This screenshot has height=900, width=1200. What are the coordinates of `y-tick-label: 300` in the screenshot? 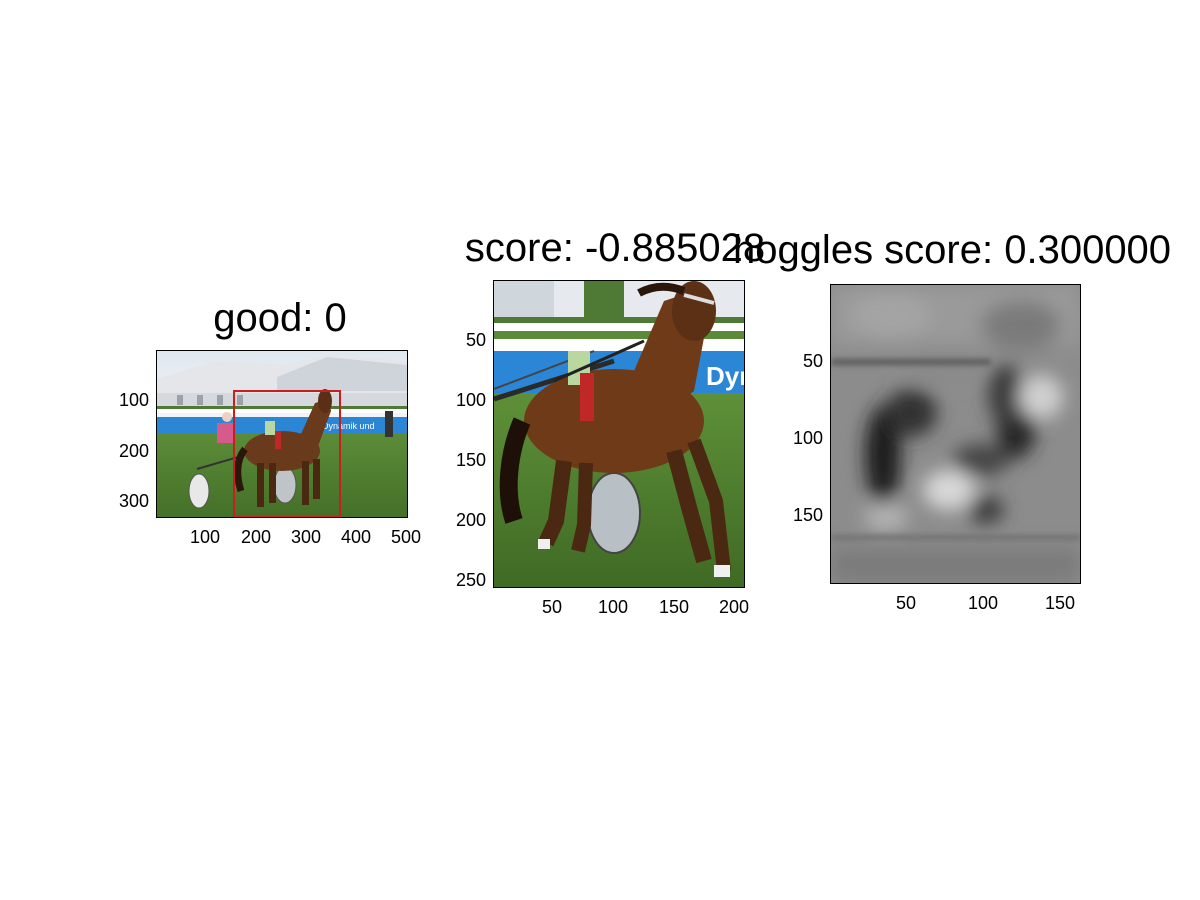 It's located at (133, 501).